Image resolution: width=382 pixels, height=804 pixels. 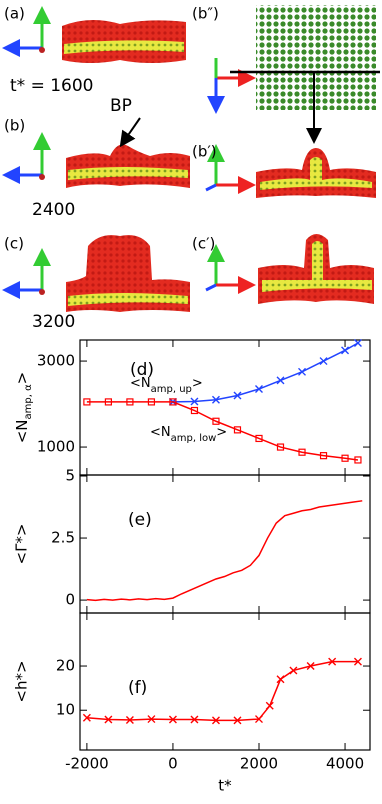 I want to click on series-label-part: amp, low, so click(x=194, y=438).